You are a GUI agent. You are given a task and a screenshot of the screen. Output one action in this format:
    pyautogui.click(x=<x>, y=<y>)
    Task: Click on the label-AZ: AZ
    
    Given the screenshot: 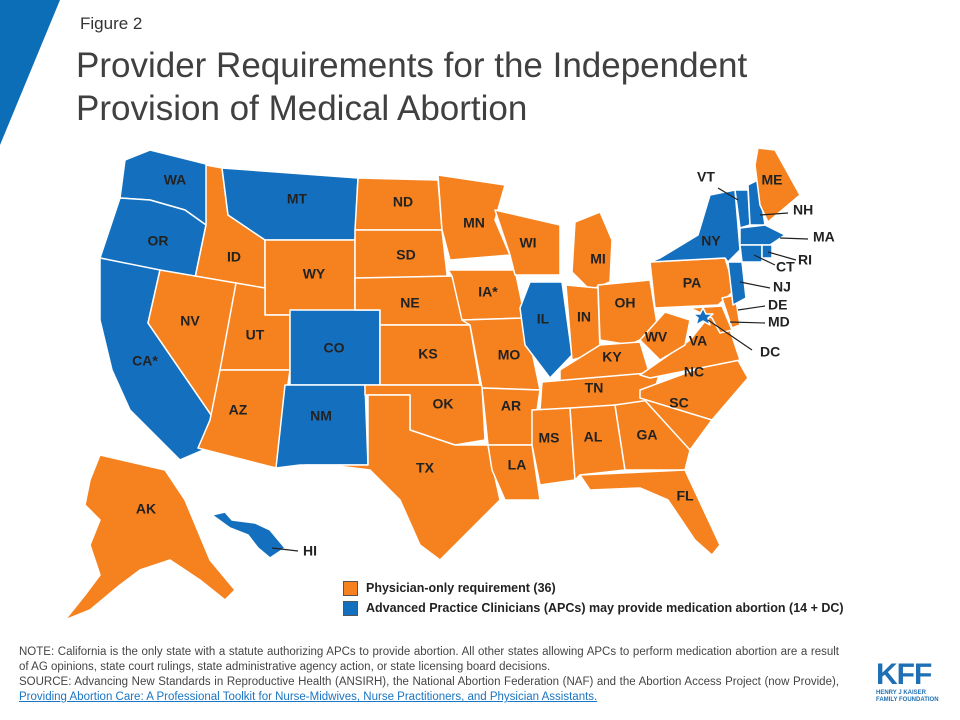 What is the action you would take?
    pyautogui.click(x=238, y=410)
    